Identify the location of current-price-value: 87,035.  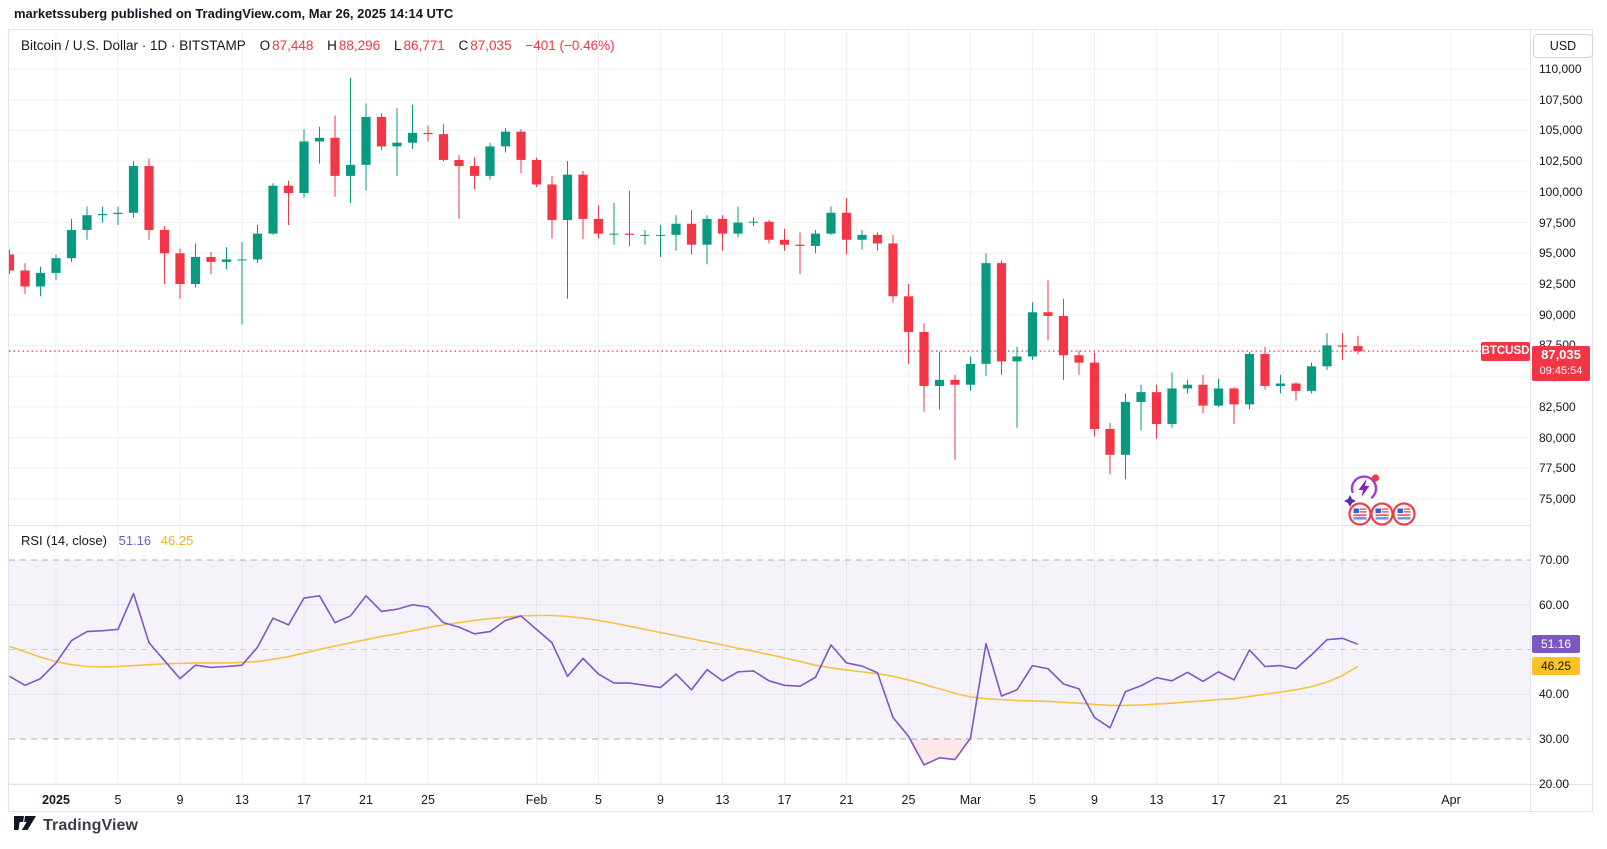
(1561, 354).